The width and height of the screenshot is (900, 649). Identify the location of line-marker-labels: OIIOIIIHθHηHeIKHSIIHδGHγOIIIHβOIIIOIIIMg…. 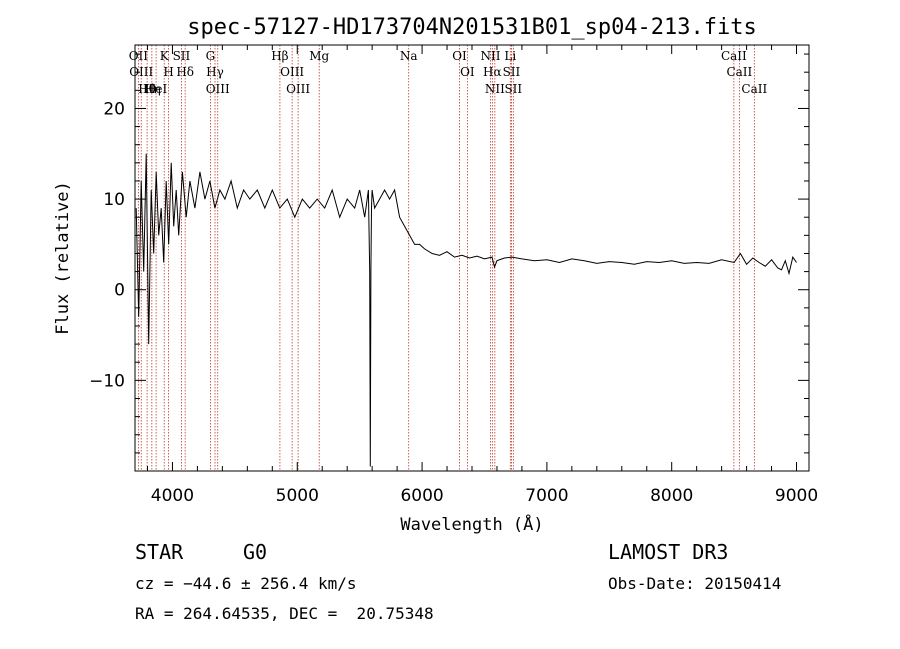
(448, 72).